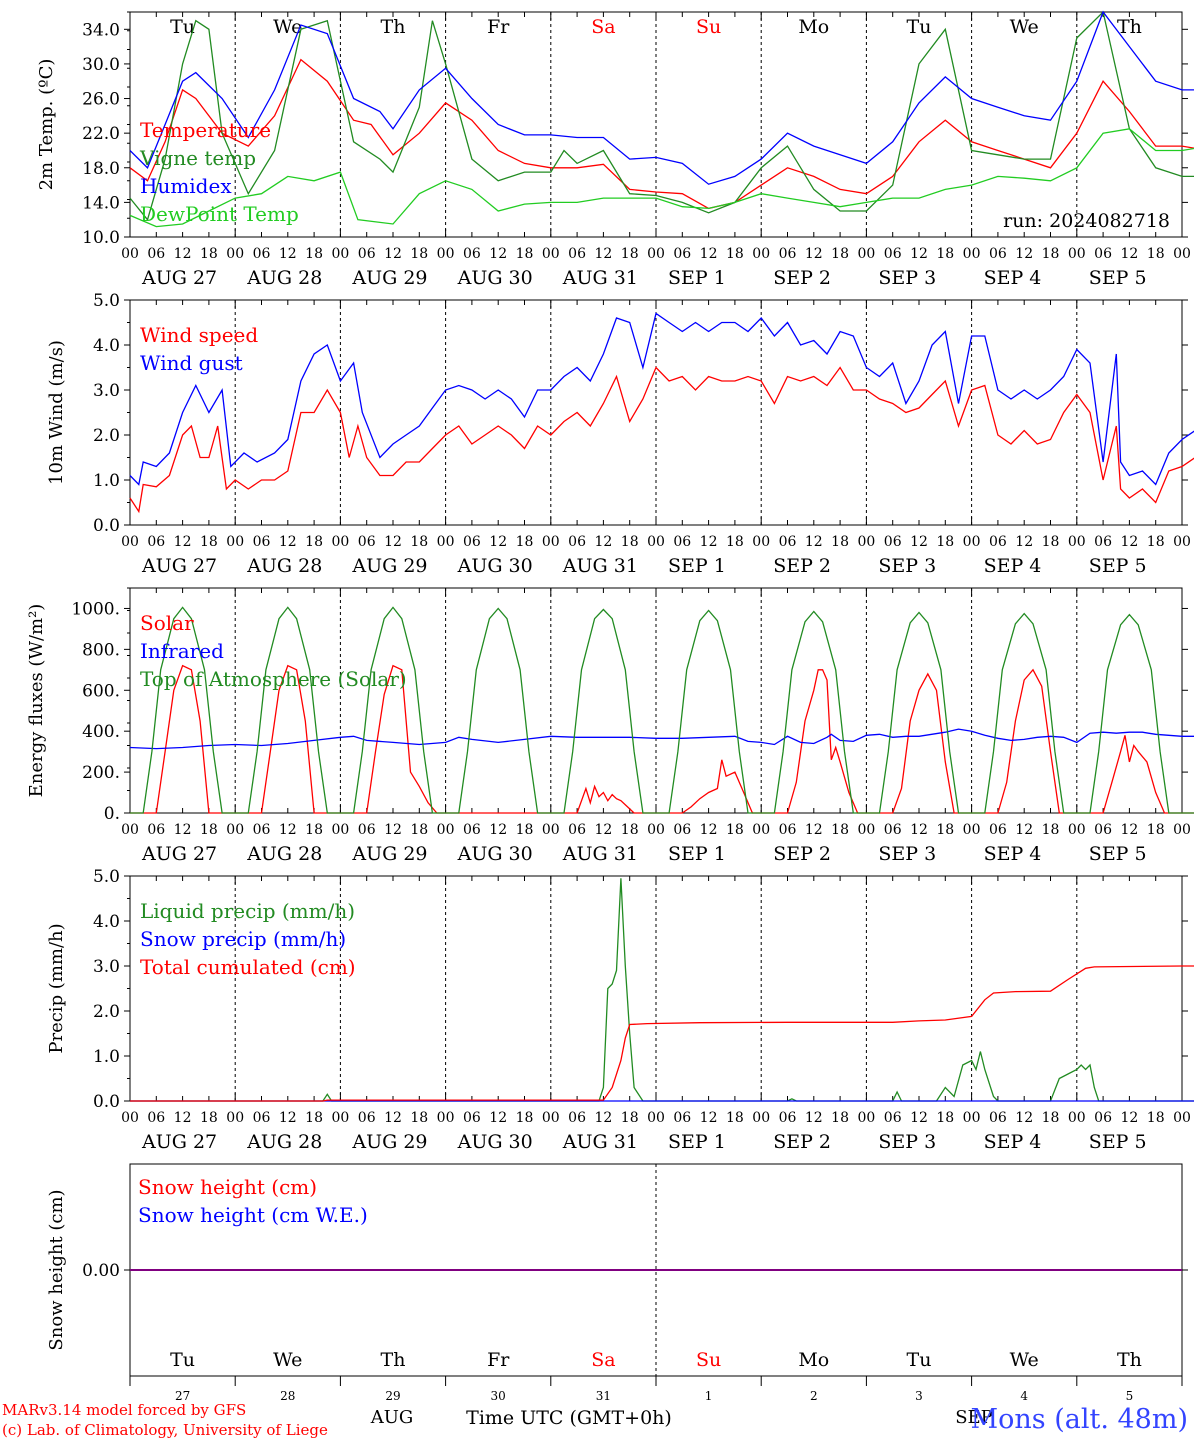  What do you see at coordinates (284, 1142) in the screenshot?
I see `date-label: AUG 28` at bounding box center [284, 1142].